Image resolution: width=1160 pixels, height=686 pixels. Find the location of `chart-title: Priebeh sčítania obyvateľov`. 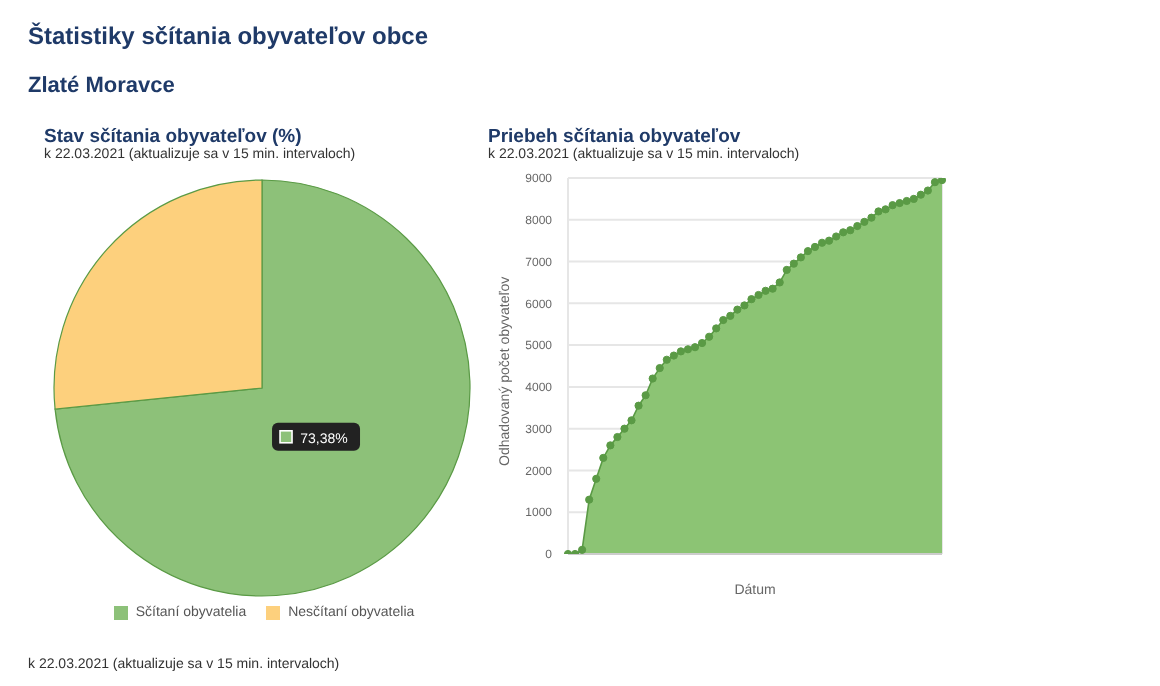

chart-title: Priebeh sčítania obyvateľov is located at coordinates (614, 137).